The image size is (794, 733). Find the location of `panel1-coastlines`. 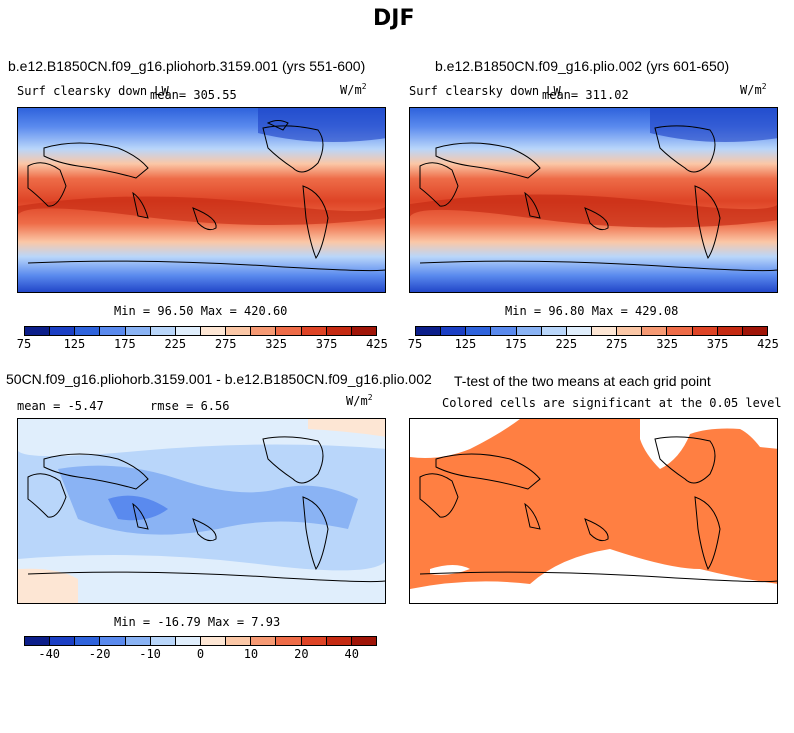

panel1-coastlines is located at coordinates (206, 196).